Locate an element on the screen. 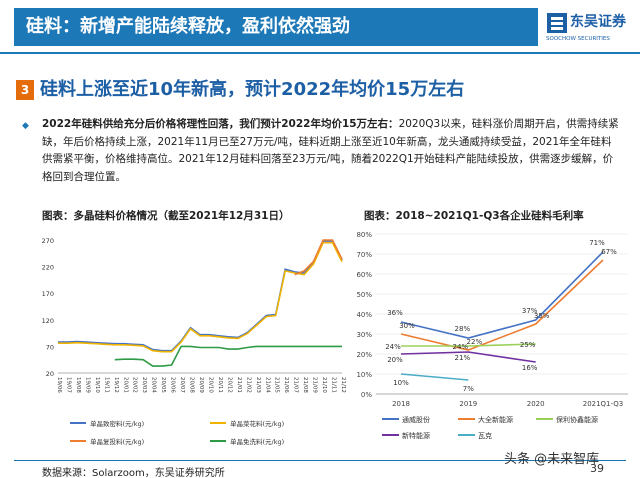 This screenshot has height=478, width=640. company-logo: 东吴证券 SOOCHOW SECURITIES is located at coordinates (592, 28).